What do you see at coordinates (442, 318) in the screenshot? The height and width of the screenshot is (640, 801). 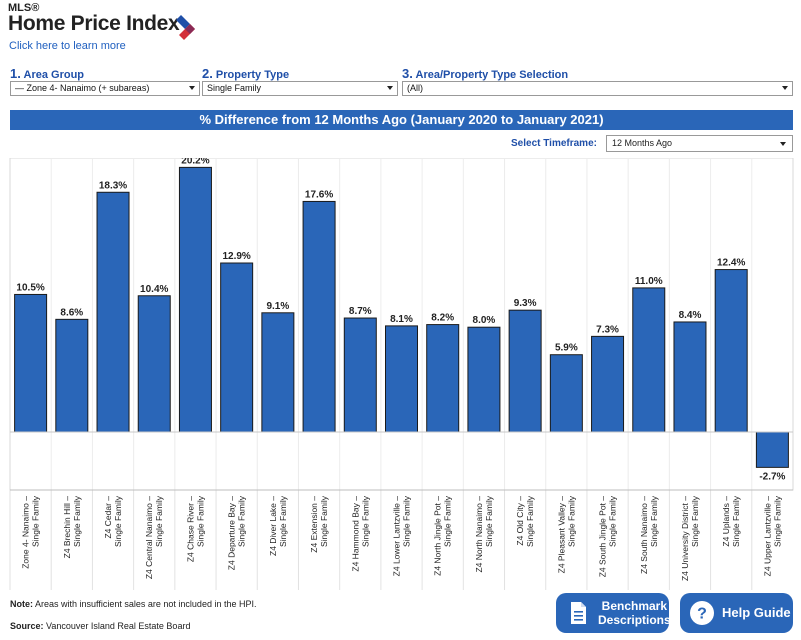 I see `data-label: 8.2%` at bounding box center [442, 318].